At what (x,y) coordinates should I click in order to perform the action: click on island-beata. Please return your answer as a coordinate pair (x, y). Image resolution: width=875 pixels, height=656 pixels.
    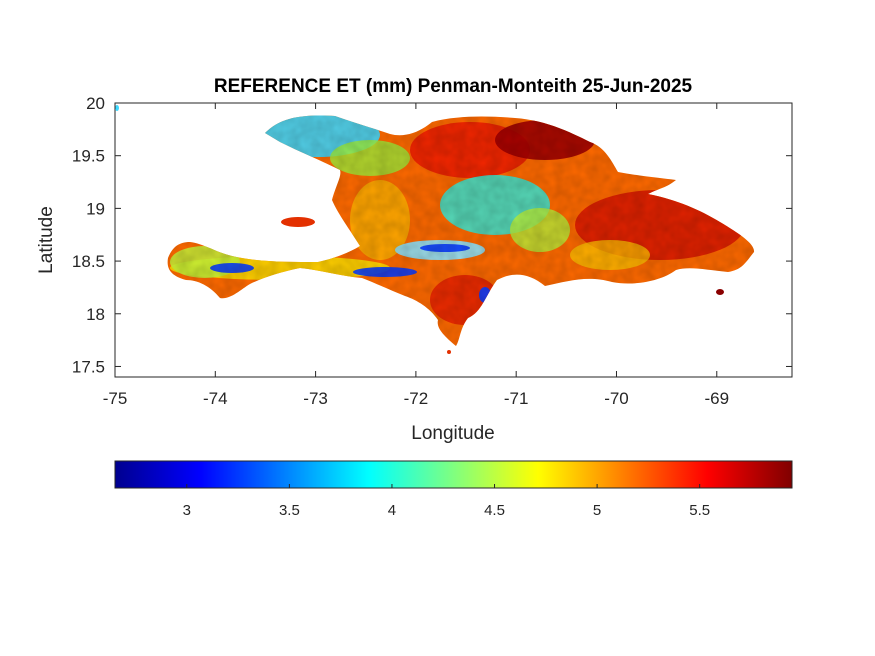
    Looking at the image, I should click on (449, 352).